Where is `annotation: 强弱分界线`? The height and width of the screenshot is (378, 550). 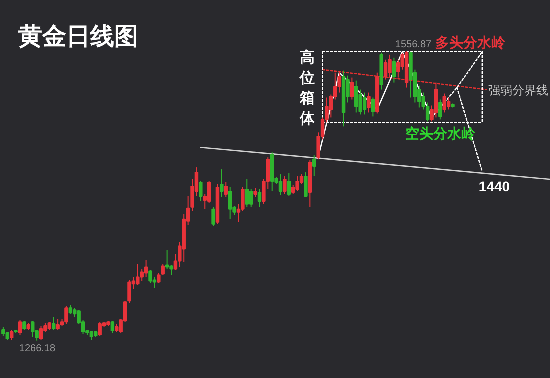 annotation: 强弱分界线 is located at coordinates (518, 91).